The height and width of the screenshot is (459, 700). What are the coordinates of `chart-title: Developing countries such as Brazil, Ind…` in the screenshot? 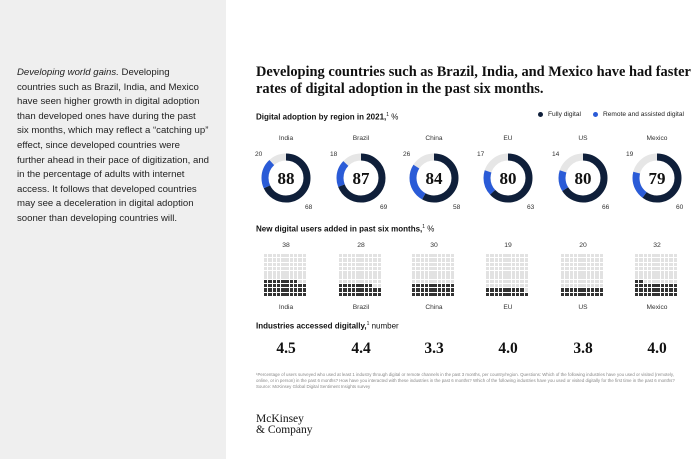 It's located at (473, 80).